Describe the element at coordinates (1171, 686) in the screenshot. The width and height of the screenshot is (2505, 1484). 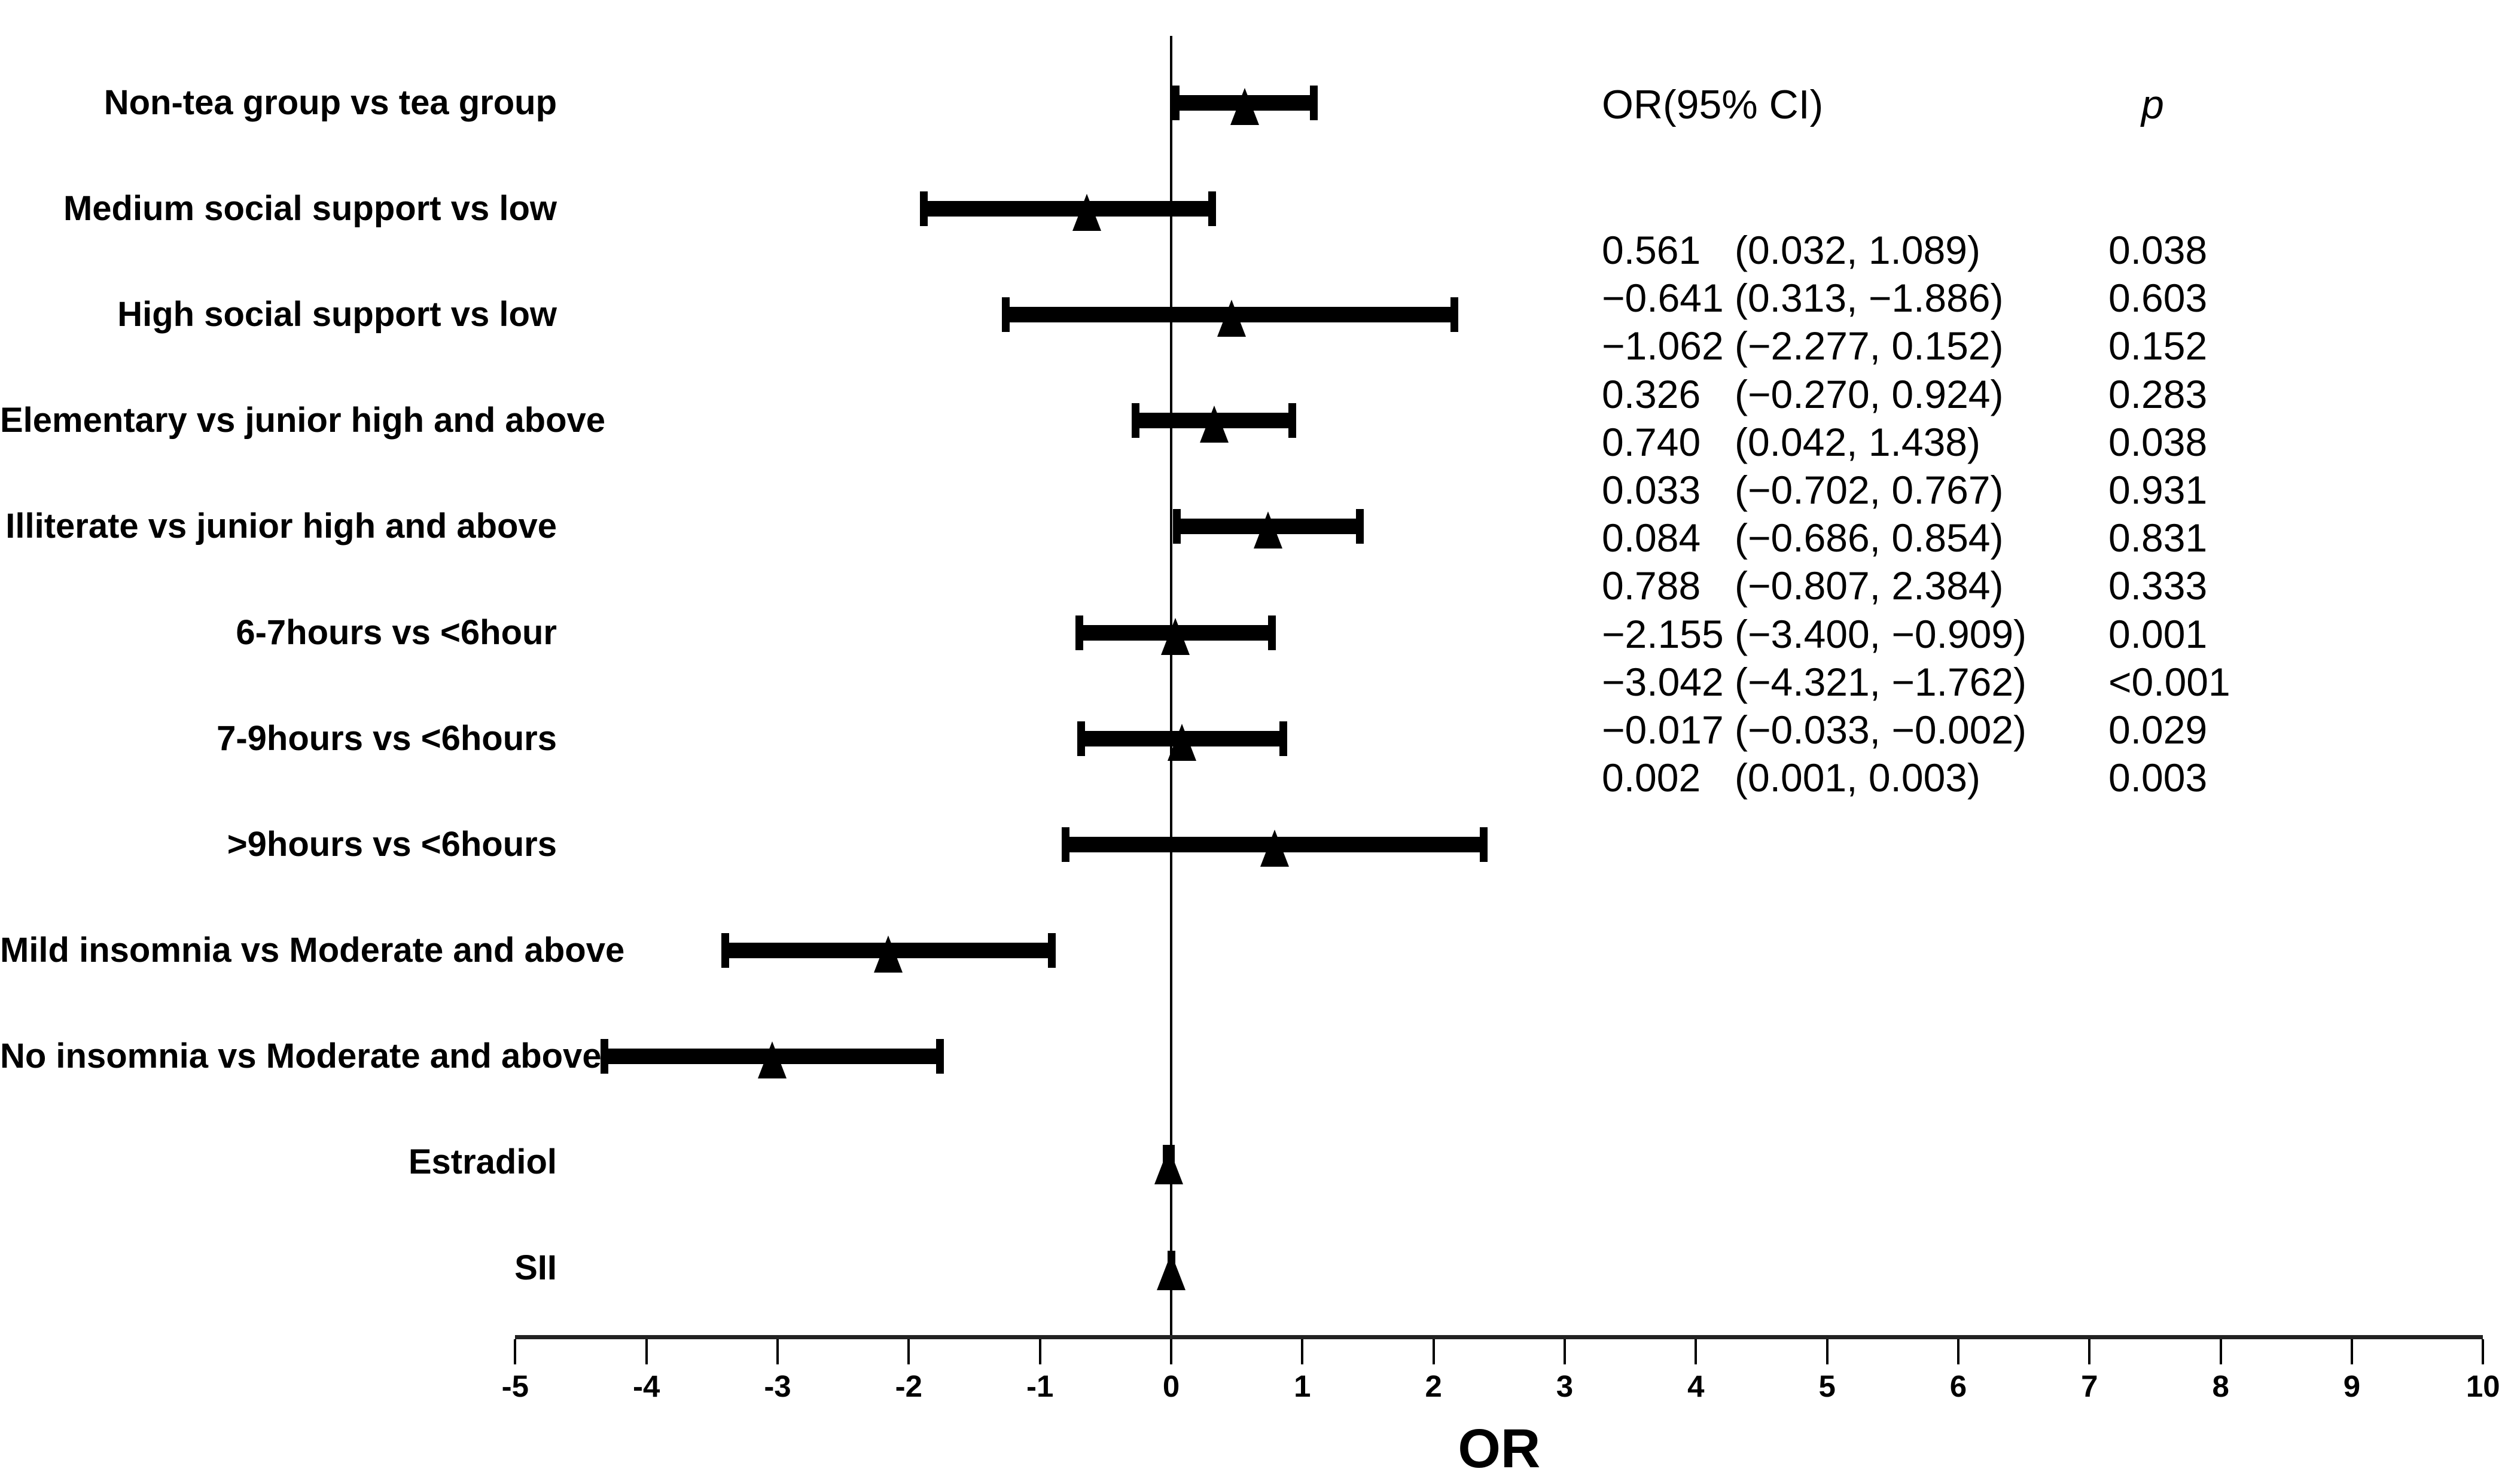
I see `zero-reference-line` at that location.